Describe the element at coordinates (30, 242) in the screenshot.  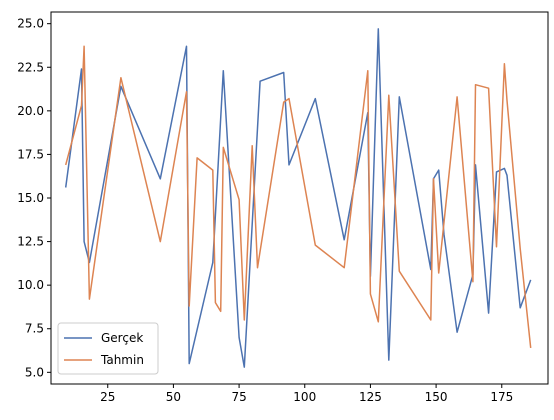
I see `y-tick-label: 12.5` at that location.